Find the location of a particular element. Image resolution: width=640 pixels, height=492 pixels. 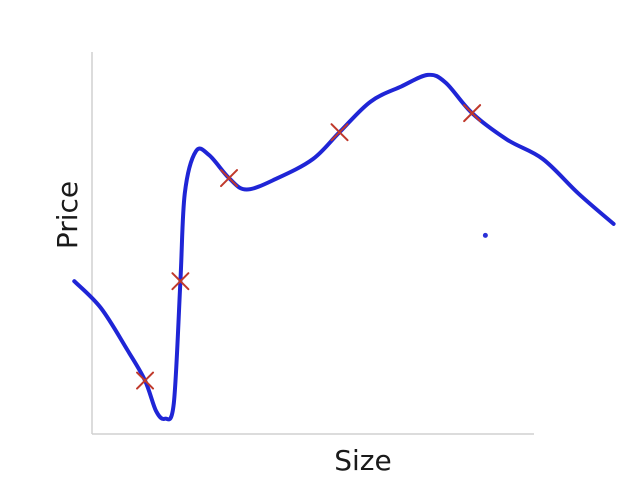

y-axis-label: Price is located at coordinates (67, 215).